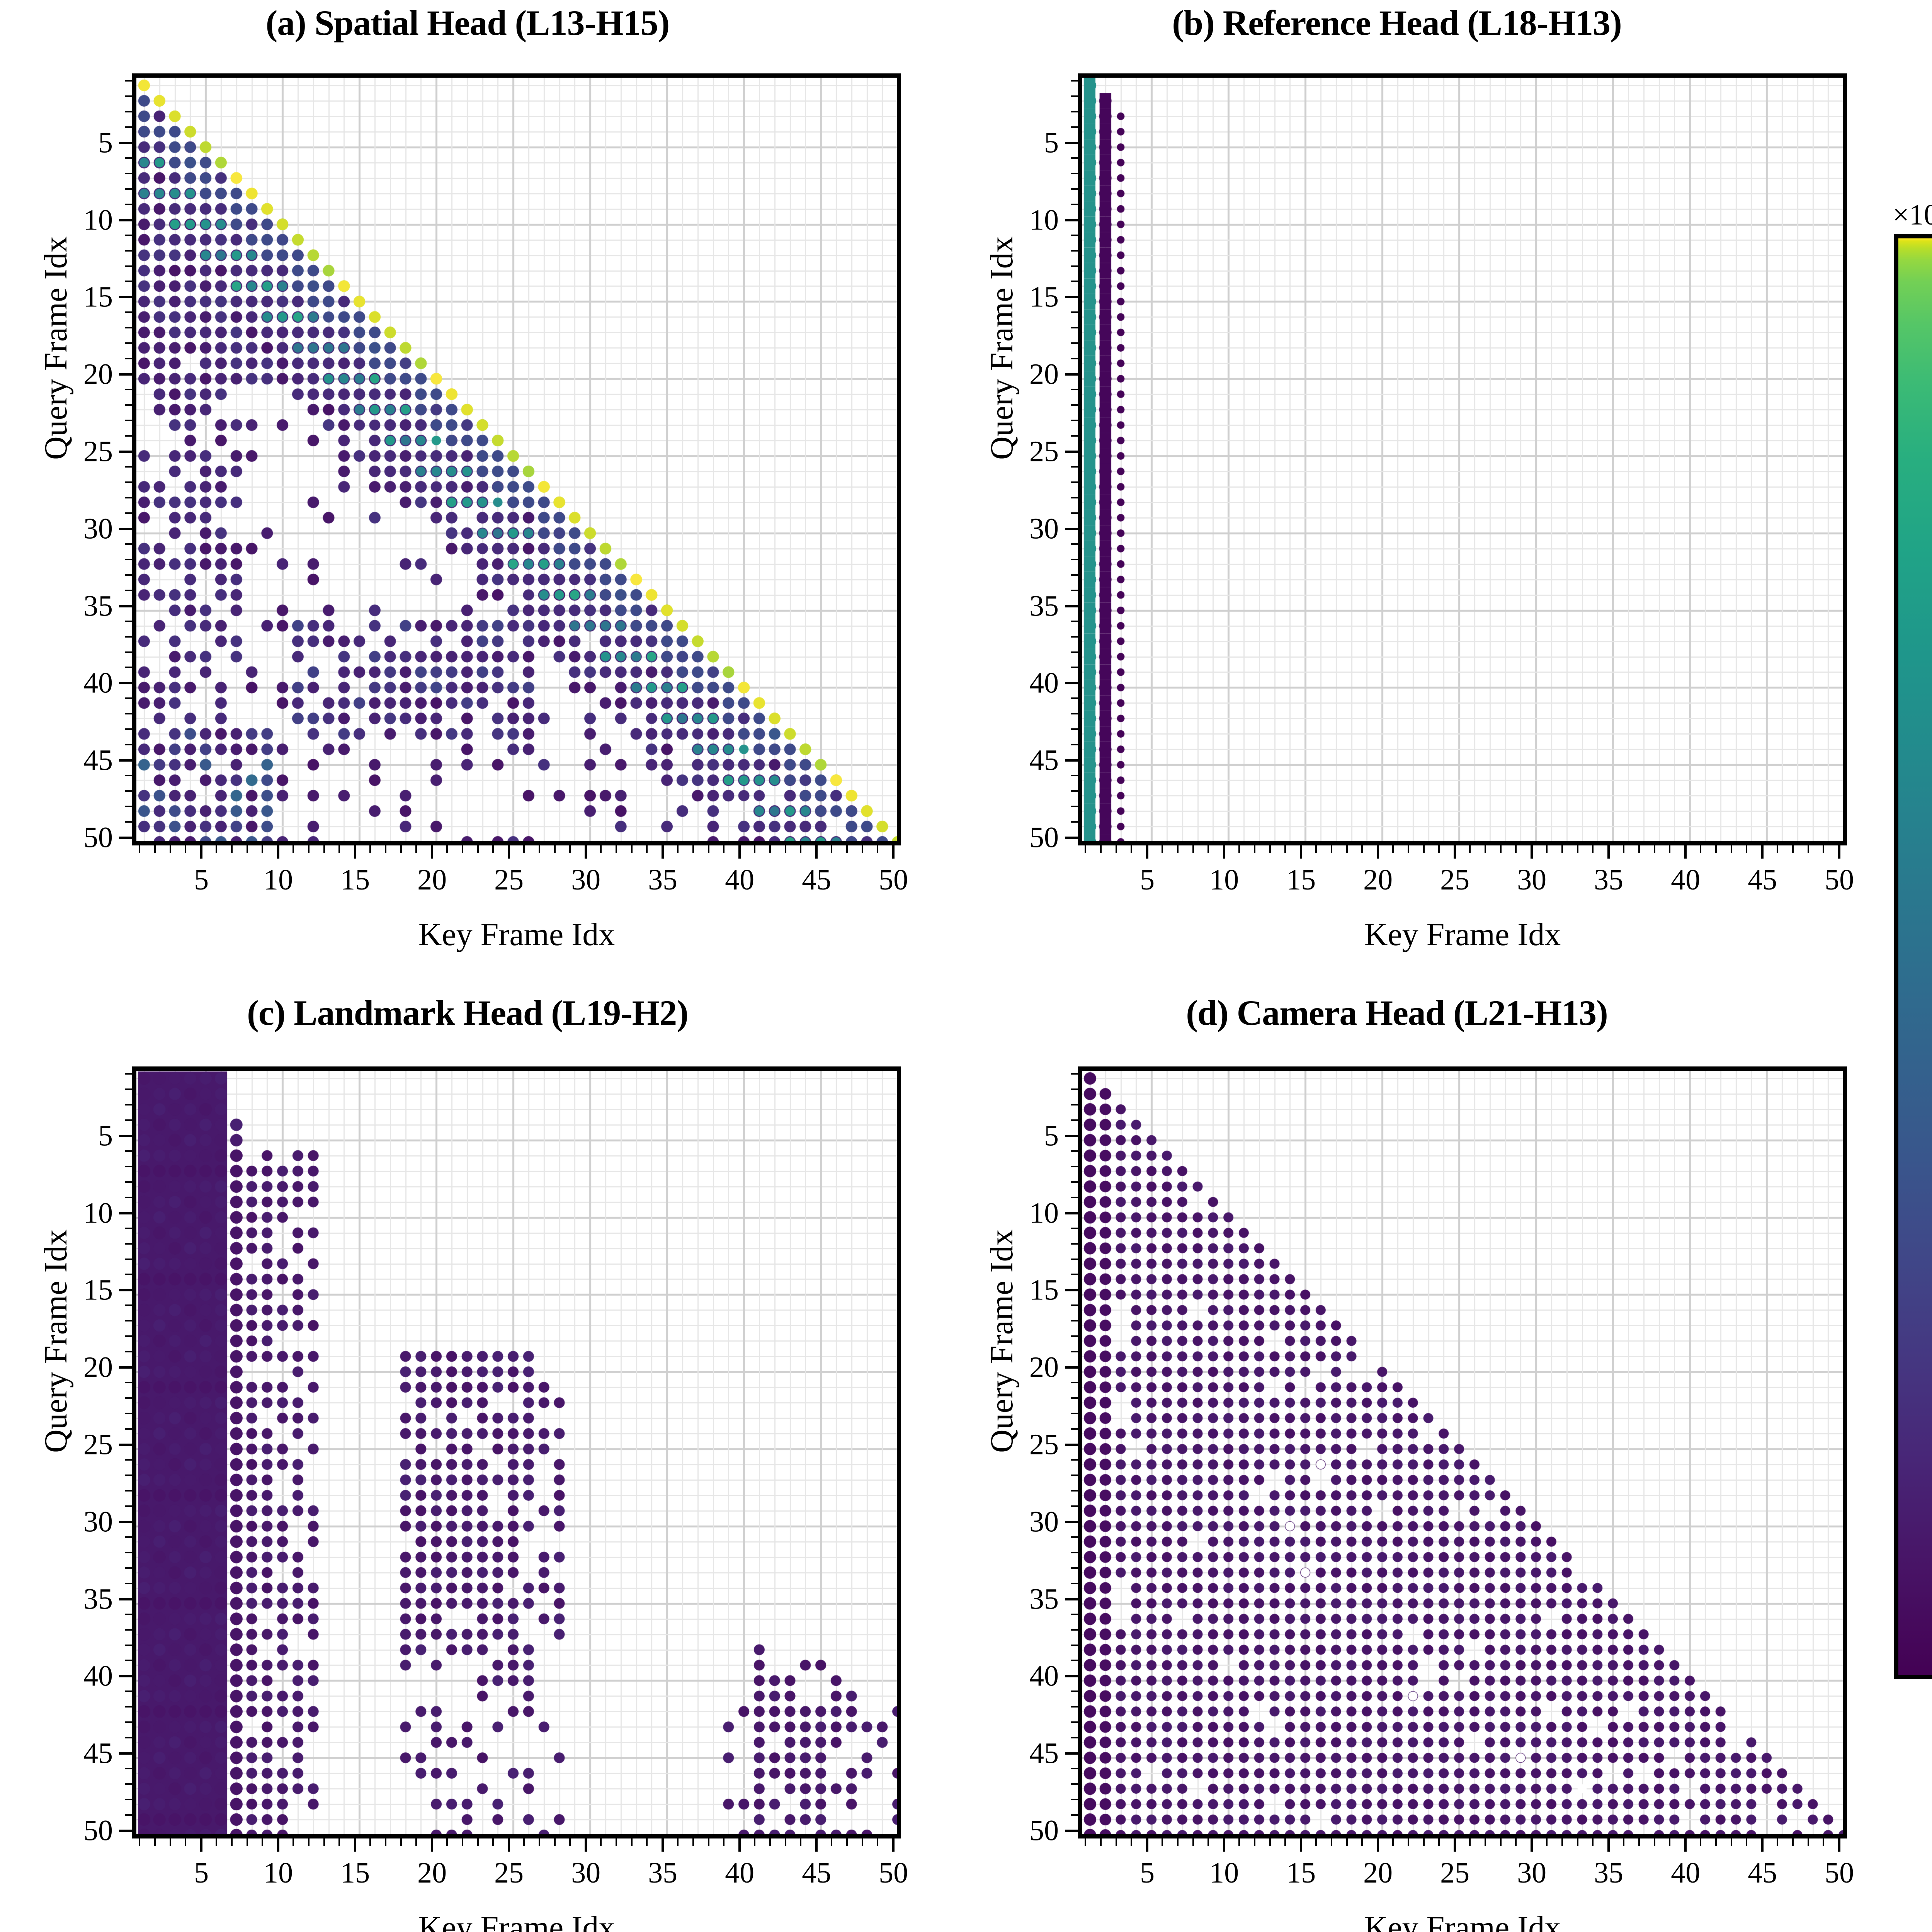 This screenshot has height=1932, width=1932. I want to click on panel-xticklabel: 5, so click(1148, 1873).